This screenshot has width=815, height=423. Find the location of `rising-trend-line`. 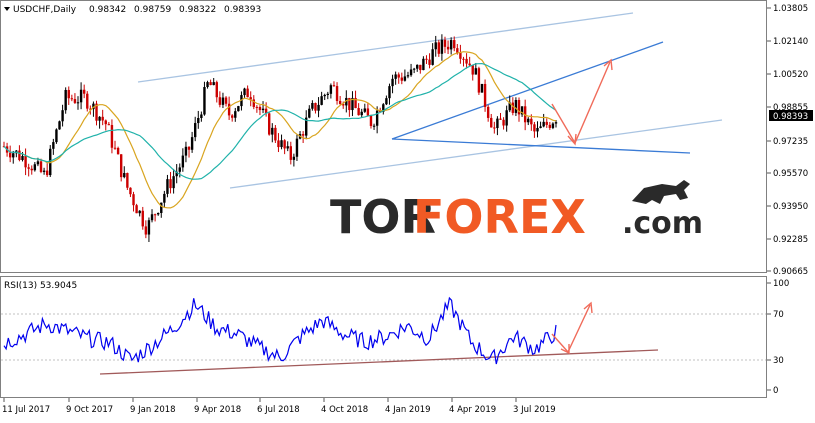

rising-trend-line is located at coordinates (527, 90).